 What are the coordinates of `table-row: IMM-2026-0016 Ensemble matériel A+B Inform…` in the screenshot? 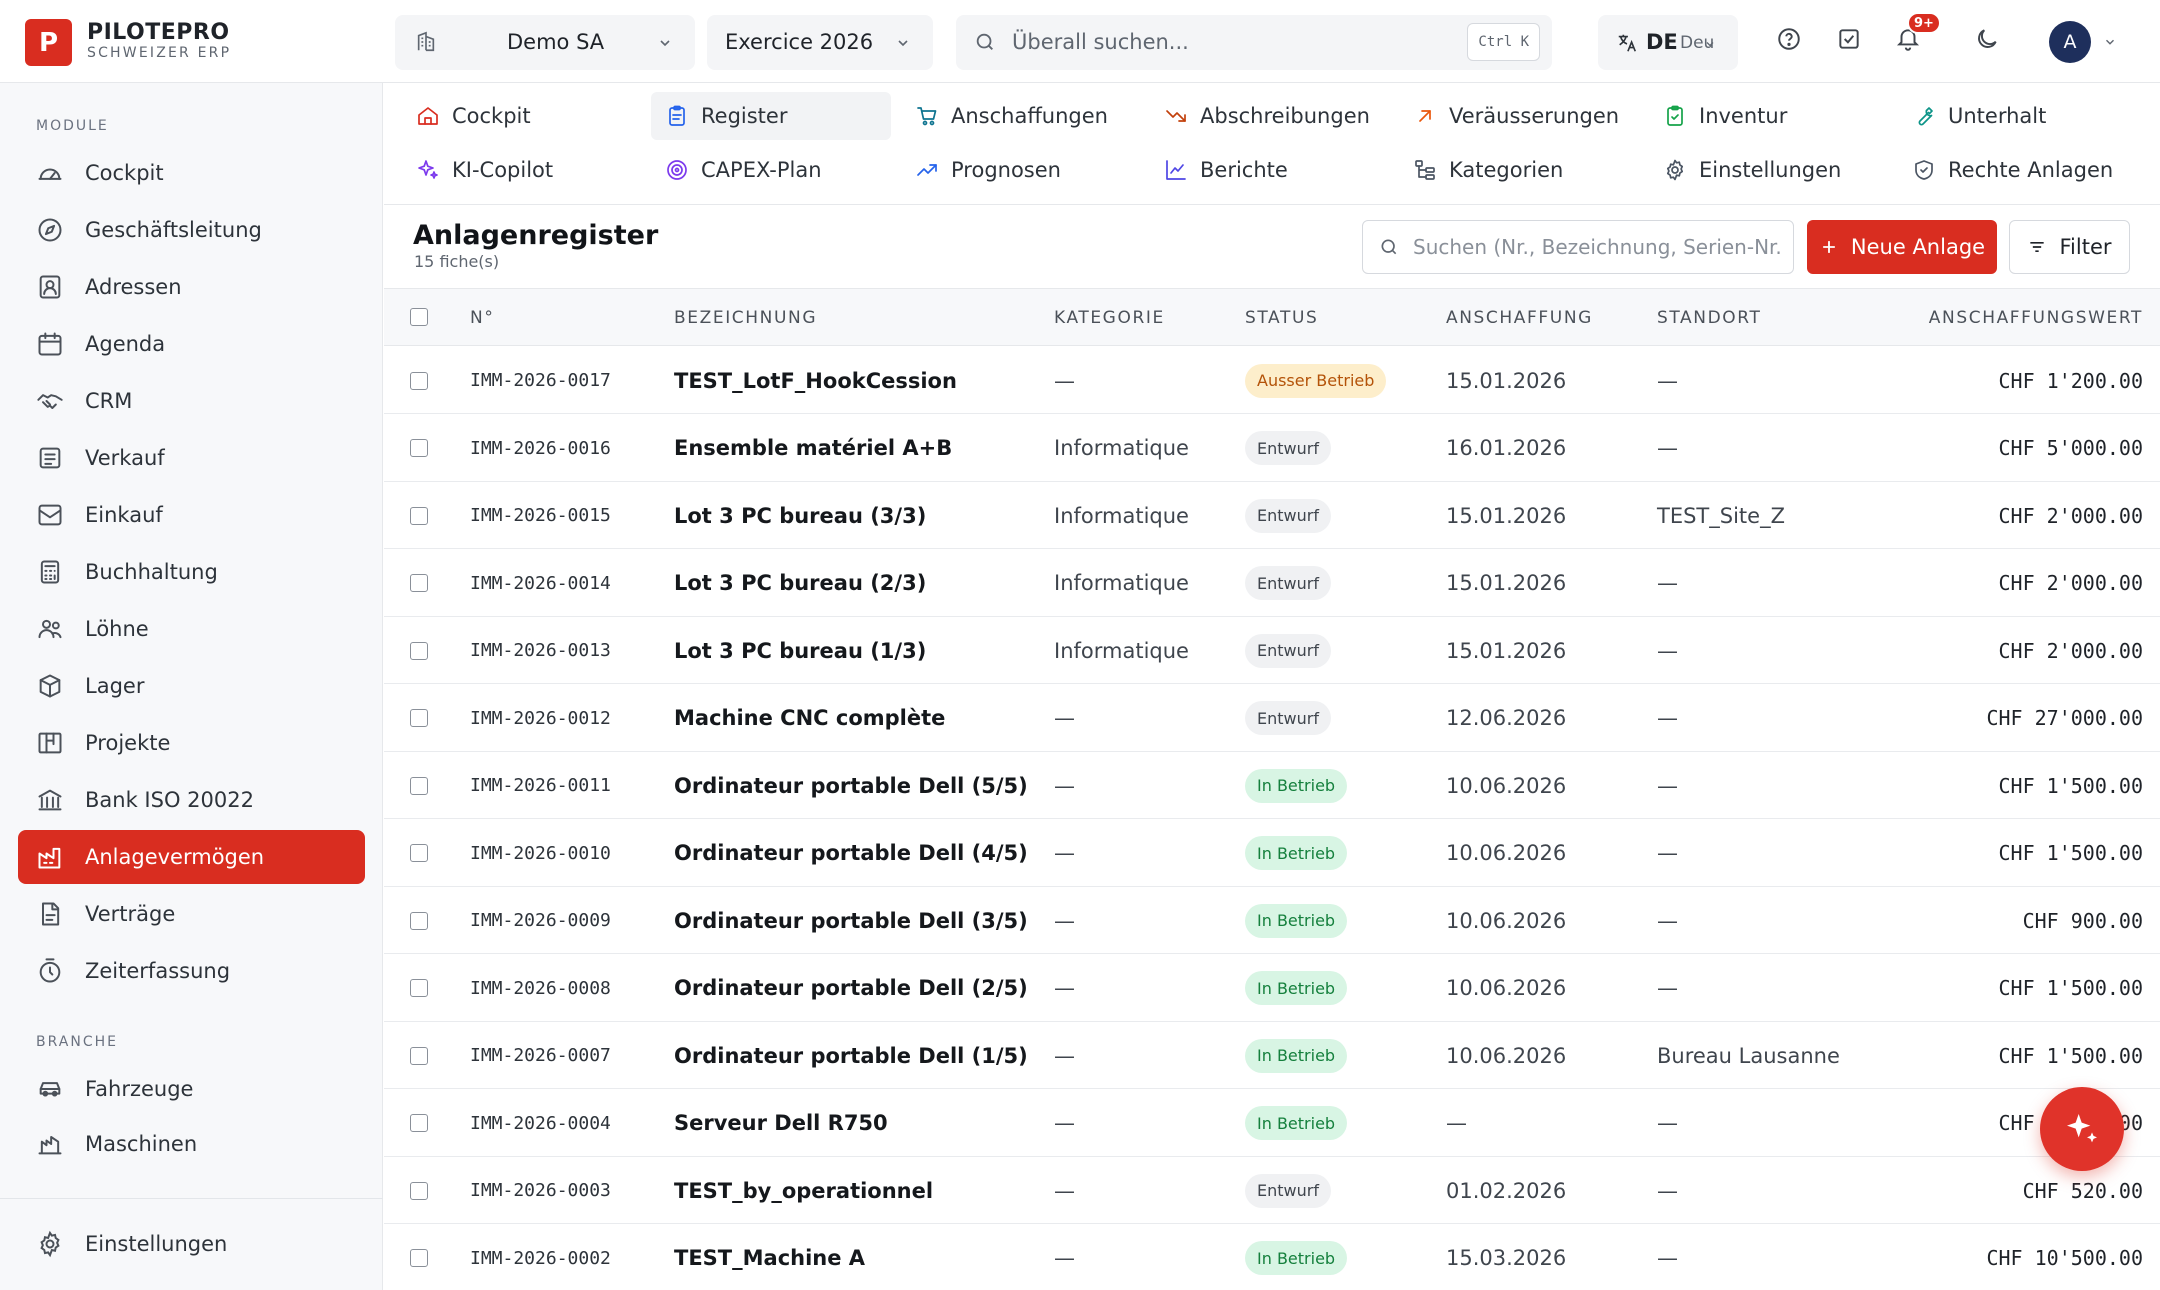 It's located at (1272, 448).